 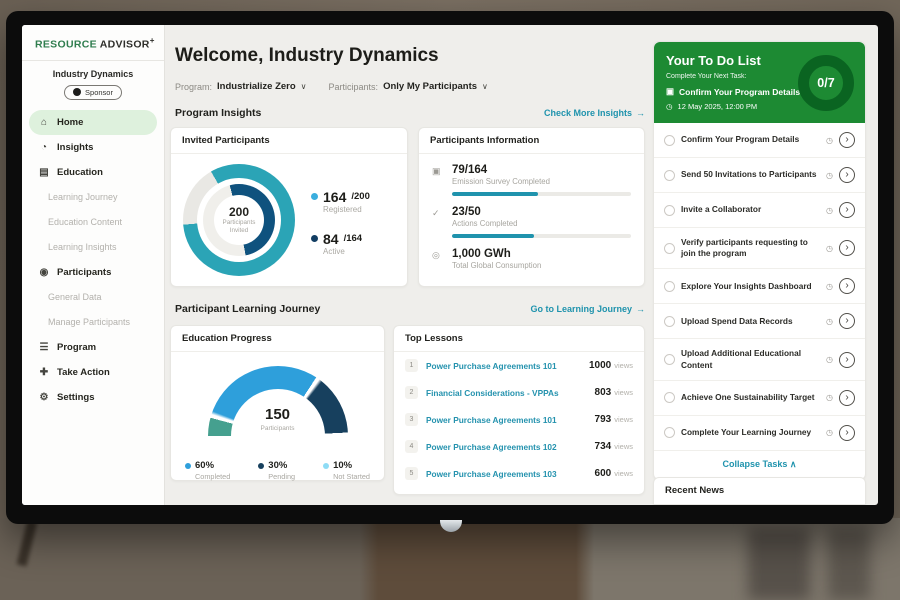 What do you see at coordinates (713, 60) in the screenshot?
I see `todo-title: Your To Do List` at bounding box center [713, 60].